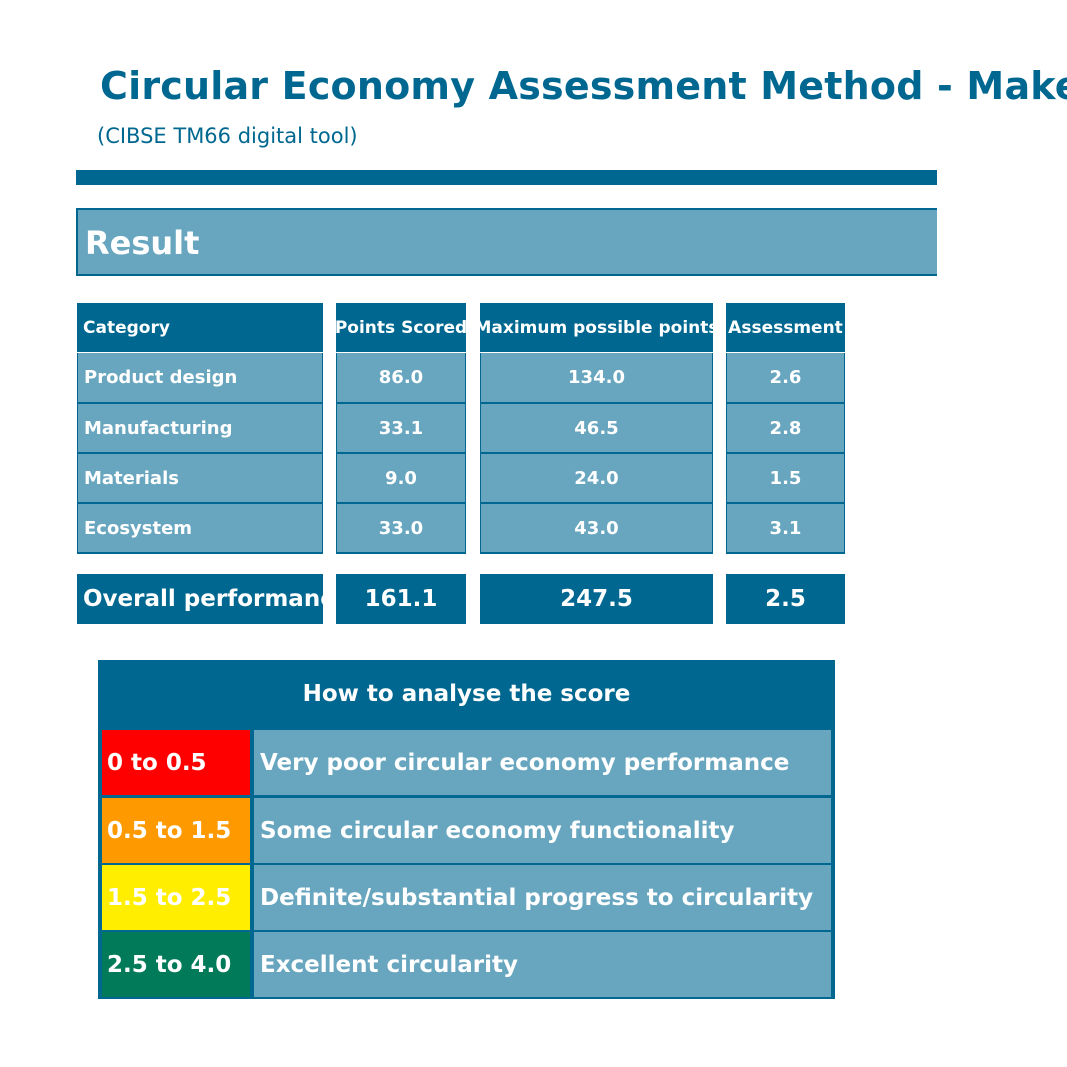 This screenshot has width=1067, height=1067. I want to click on table-row-max: 43.0, so click(596, 529).